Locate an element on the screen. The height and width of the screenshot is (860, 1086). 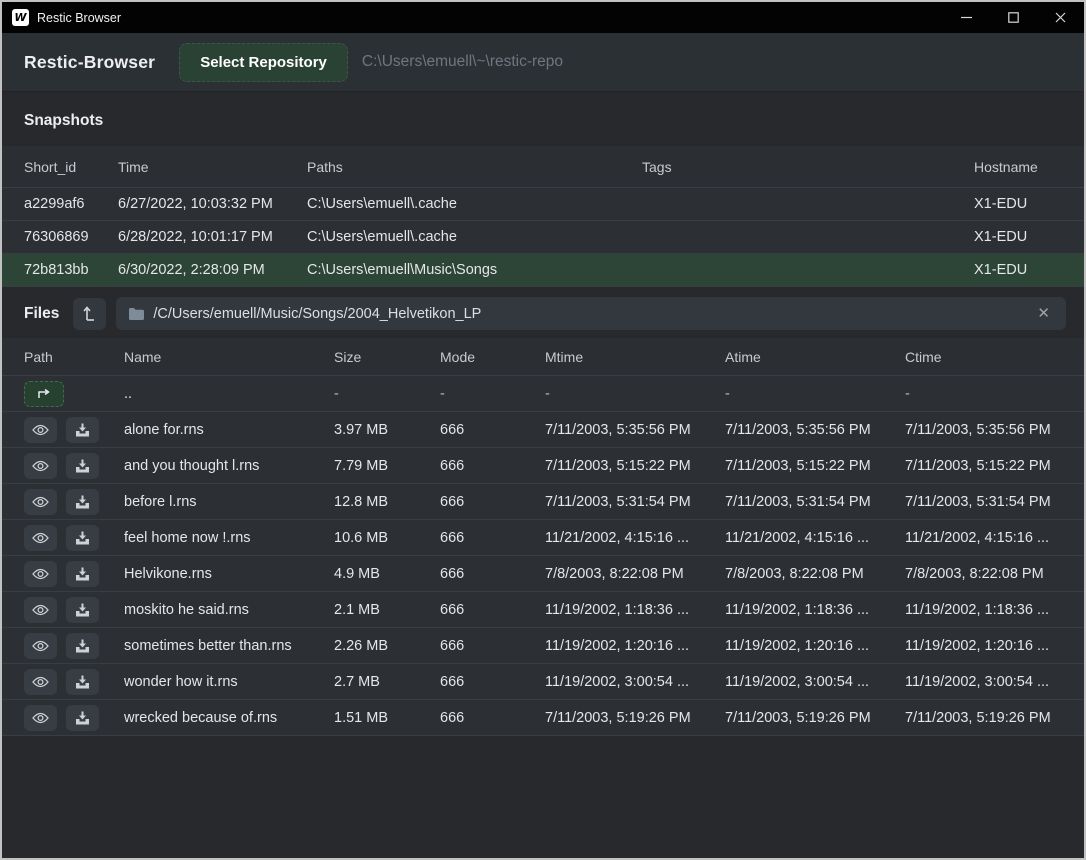
window-controls is located at coordinates (1013, 17).